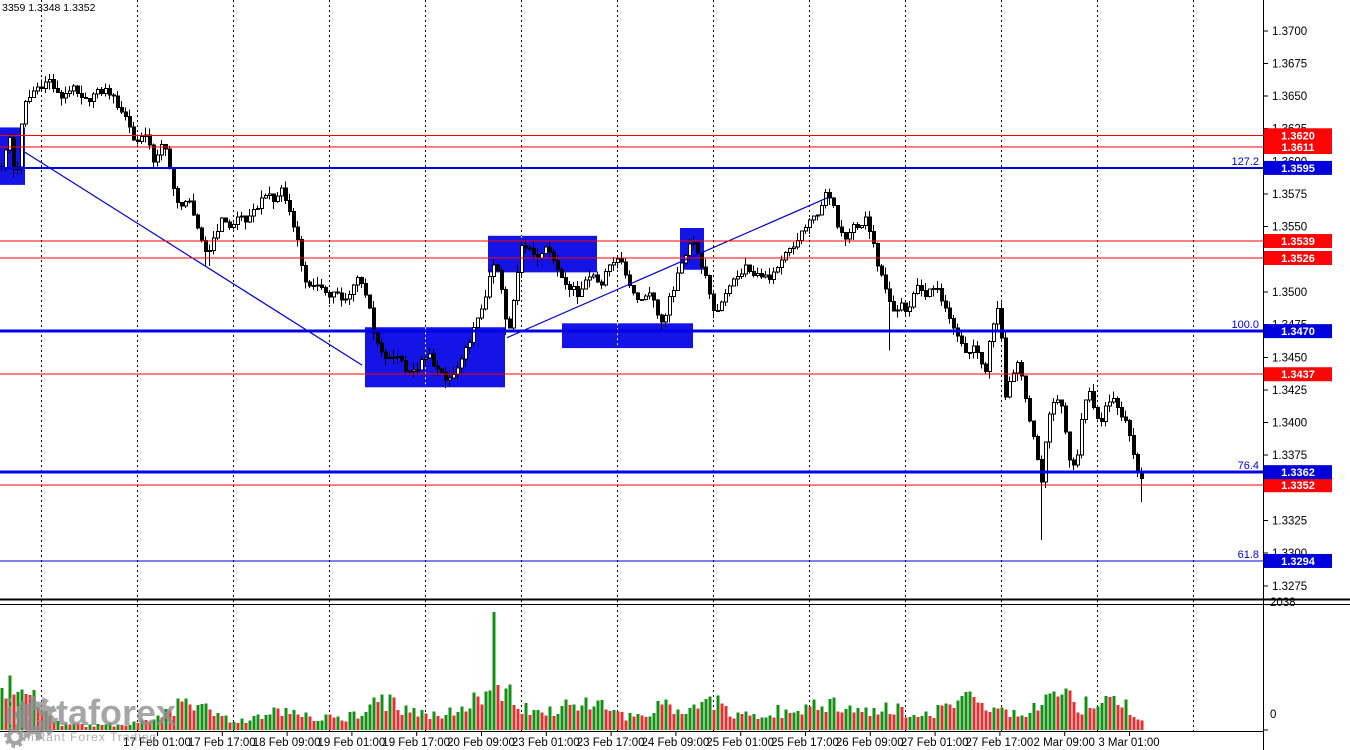 The height and width of the screenshot is (750, 1350). I want to click on price-tick-label: 1.3275, so click(1289, 587).